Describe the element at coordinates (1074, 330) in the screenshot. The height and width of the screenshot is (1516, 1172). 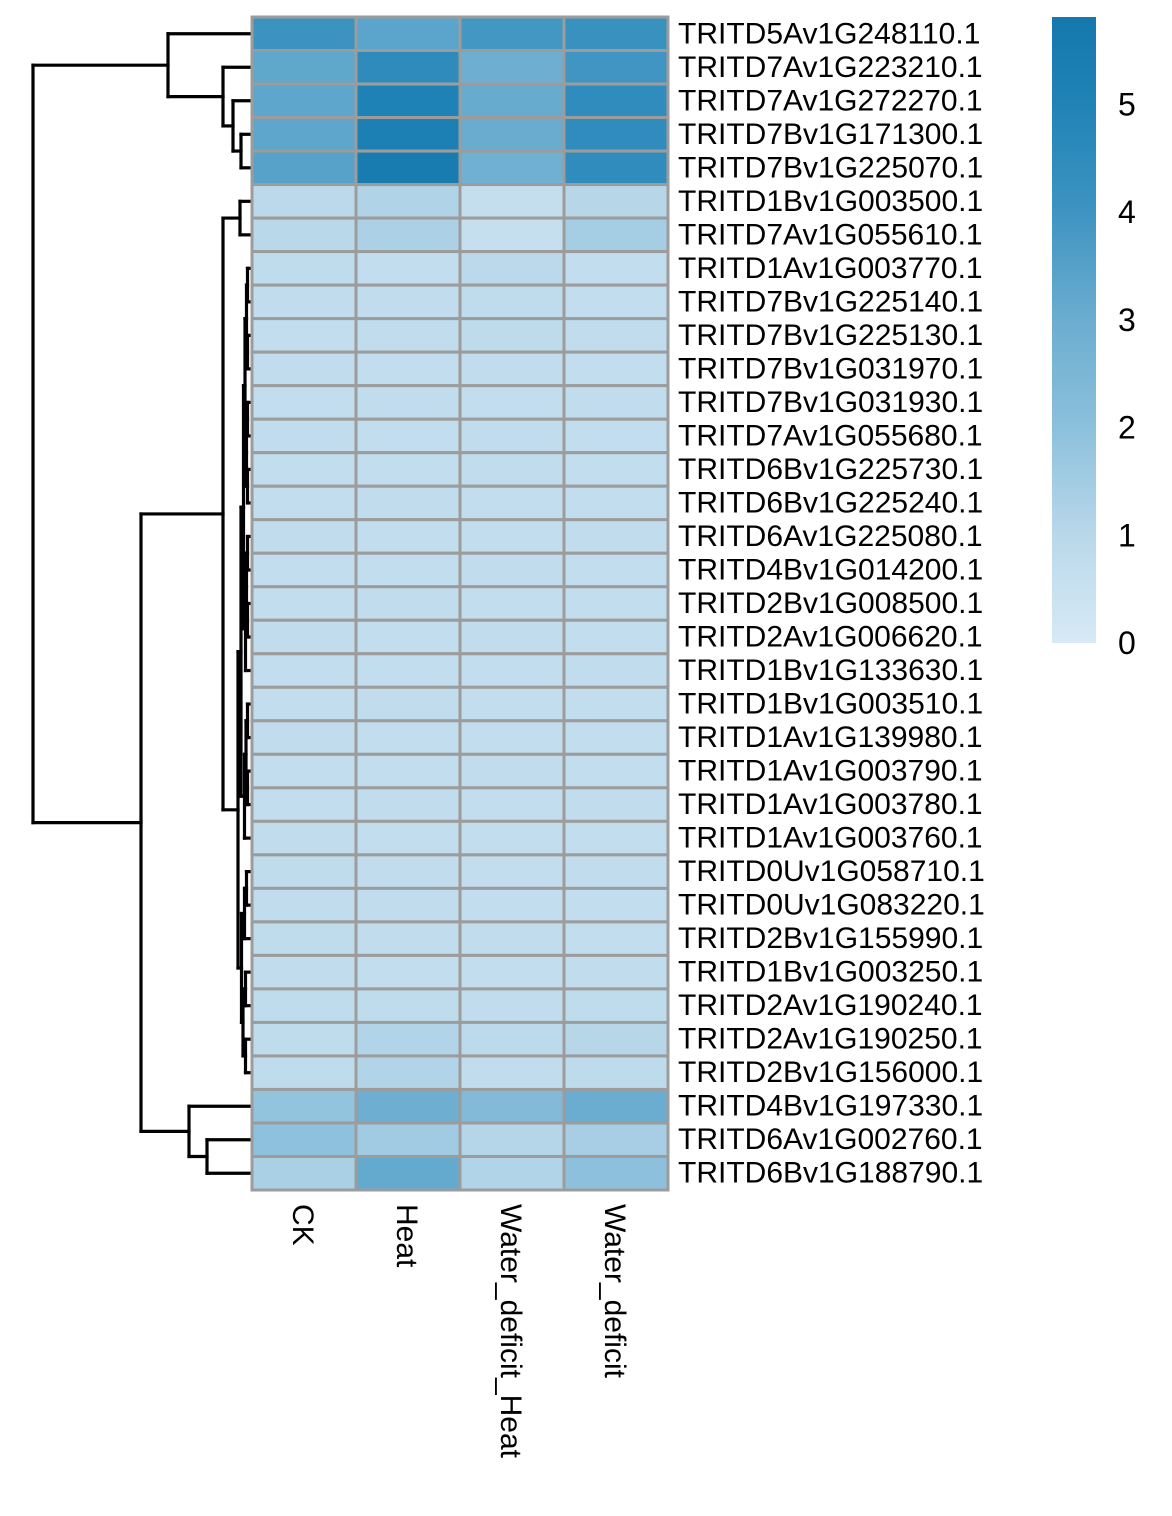
I see `legend-gradient-bar` at that location.